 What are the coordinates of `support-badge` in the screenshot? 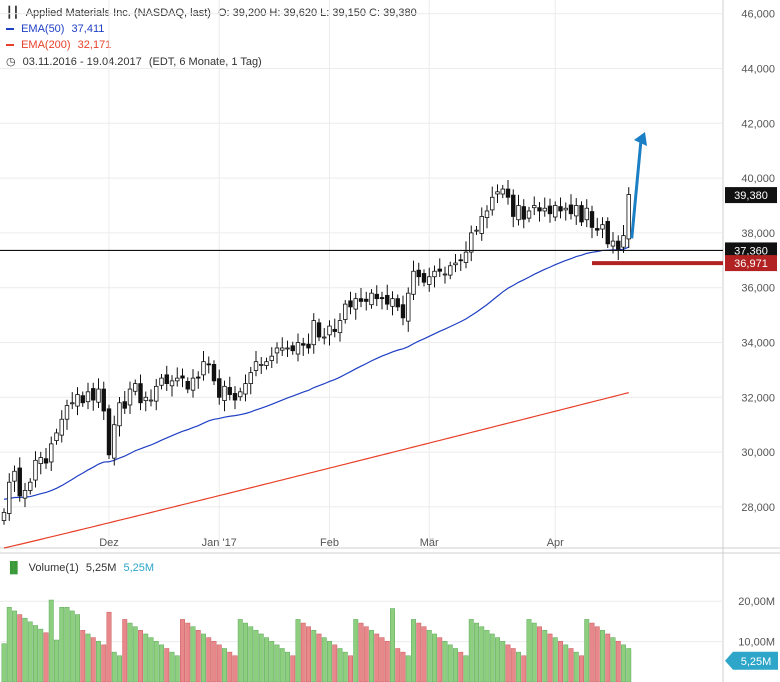 It's located at (751, 263).